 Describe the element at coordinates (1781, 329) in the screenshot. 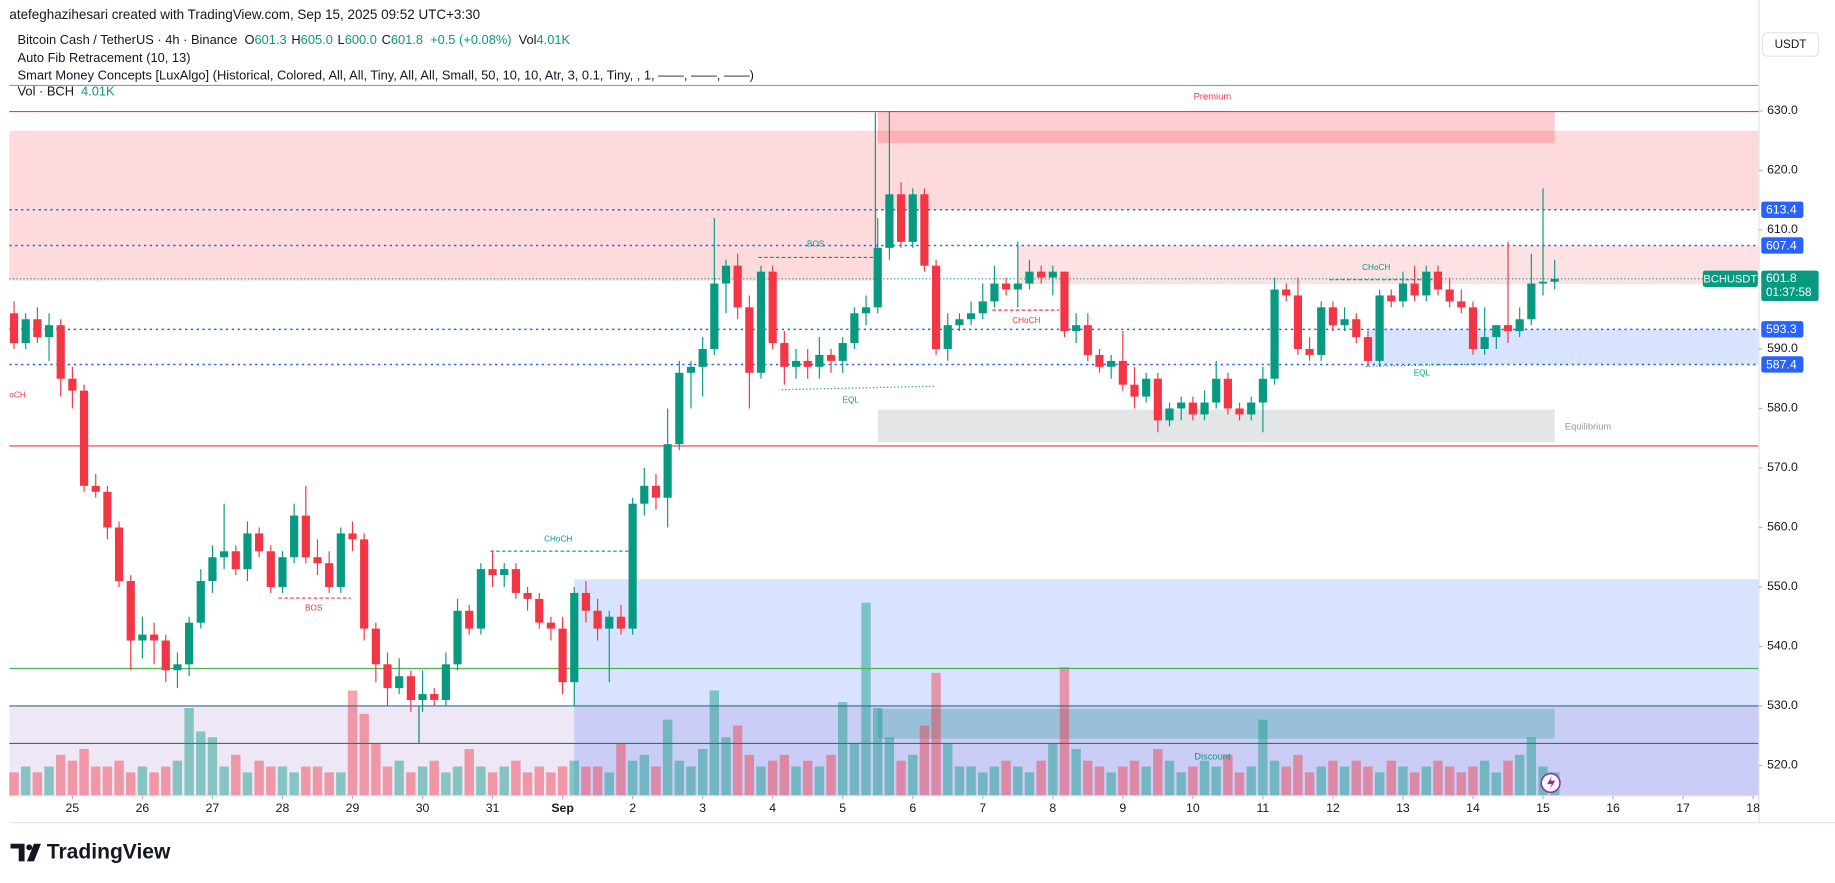

I see `level-badge-label: 593.3` at that location.